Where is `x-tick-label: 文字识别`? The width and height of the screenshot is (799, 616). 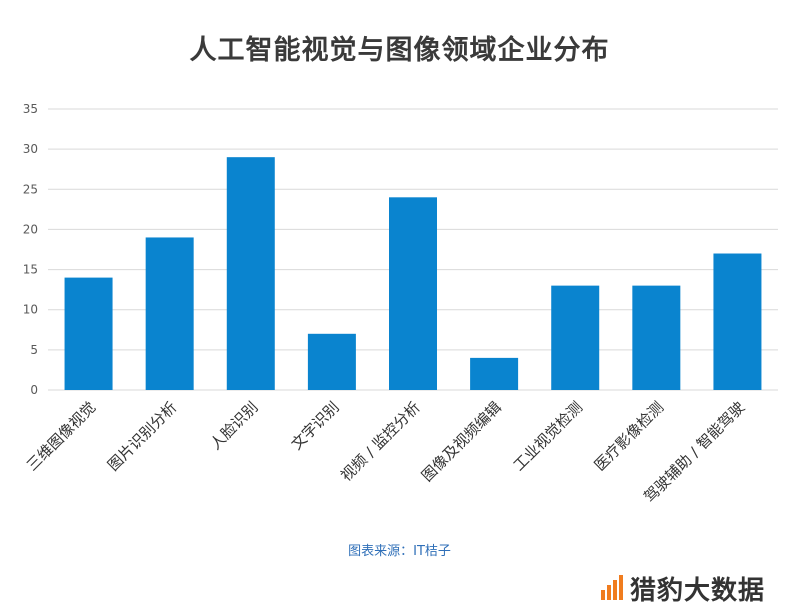
x-tick-label: 文字识别 is located at coordinates (315, 425).